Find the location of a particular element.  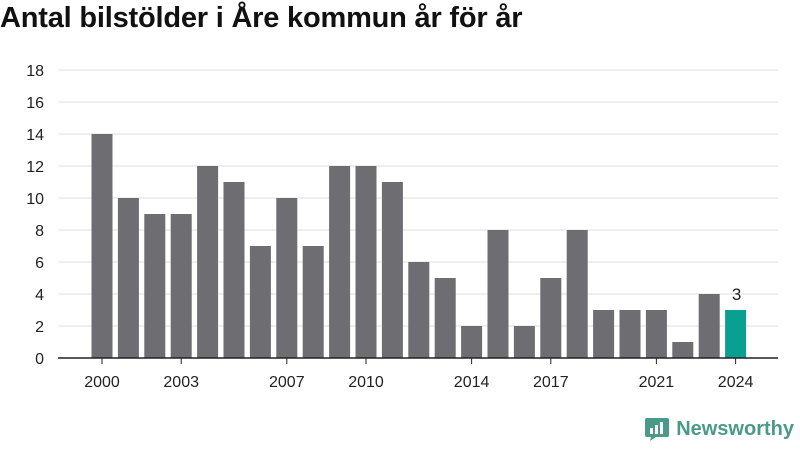

data-label: 3 is located at coordinates (736, 294).